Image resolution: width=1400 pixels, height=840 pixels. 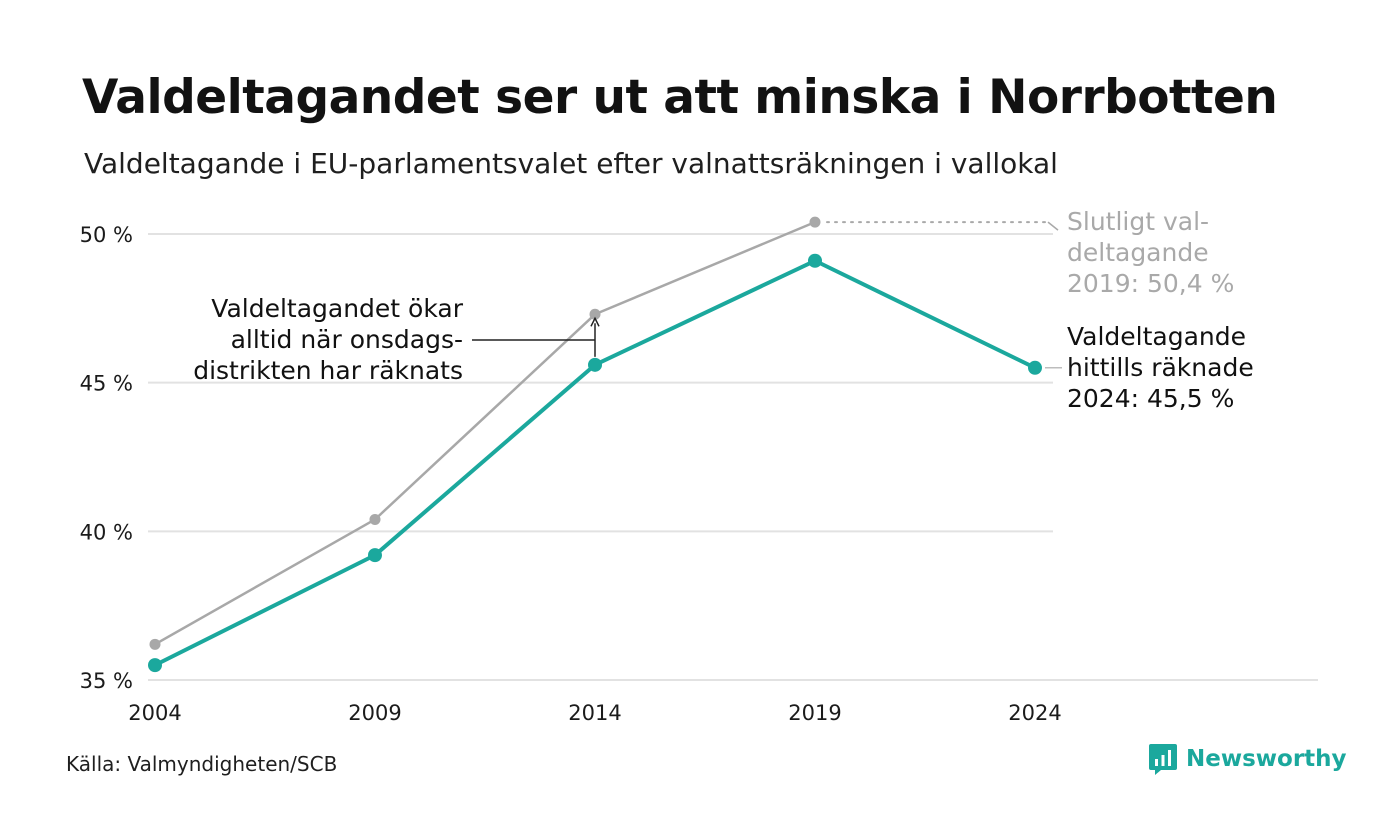 I want to click on annotation-increase-note-line: Valdeltagandet ökar, so click(x=337, y=308).